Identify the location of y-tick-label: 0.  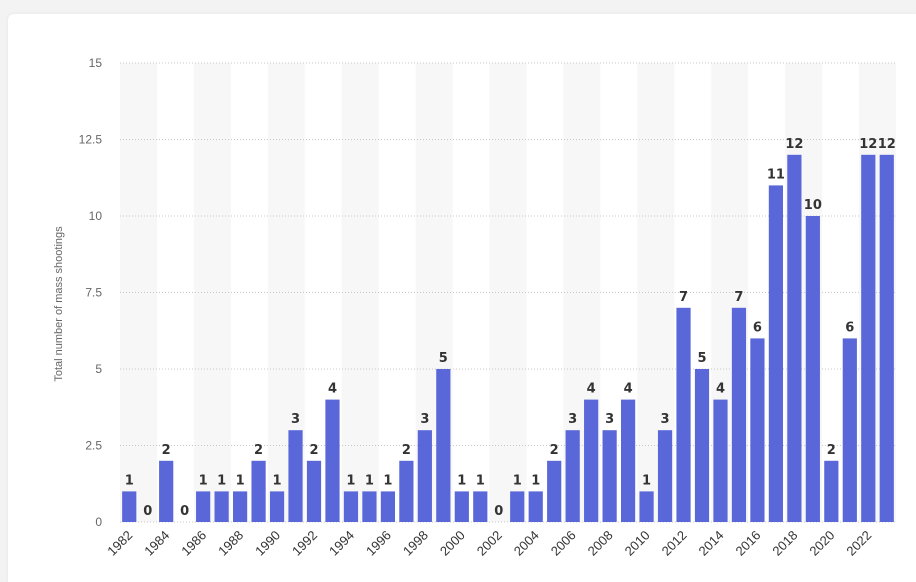
(98, 522).